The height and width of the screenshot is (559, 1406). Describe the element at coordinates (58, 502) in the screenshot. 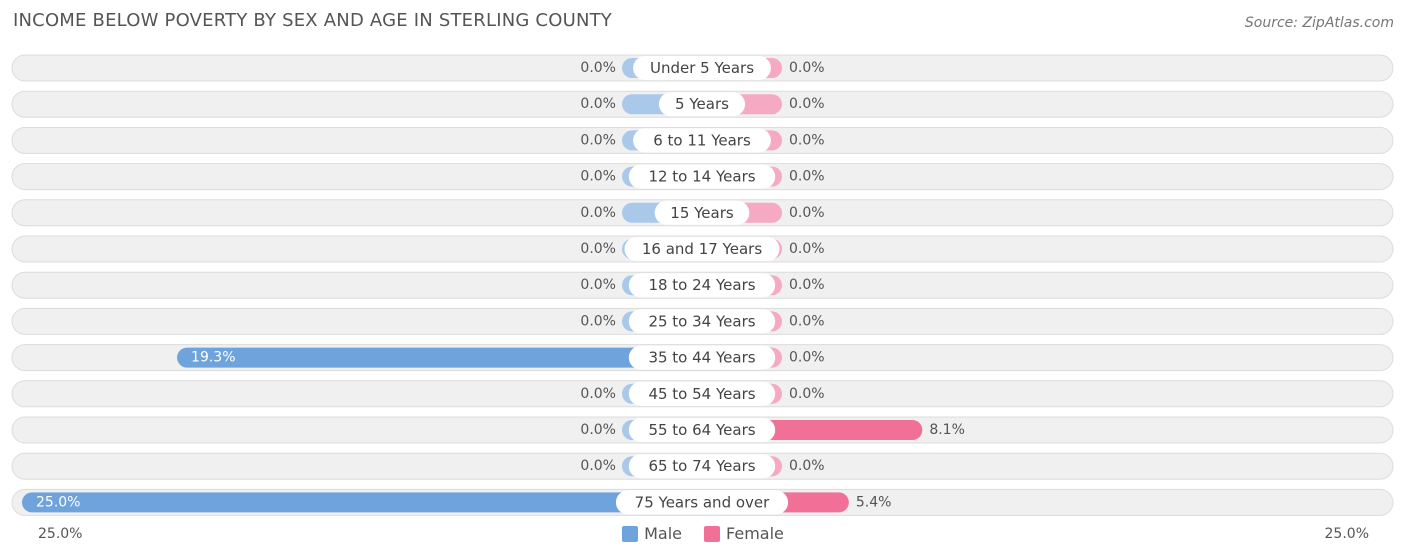

I see `male-value-label: 25.0%` at that location.